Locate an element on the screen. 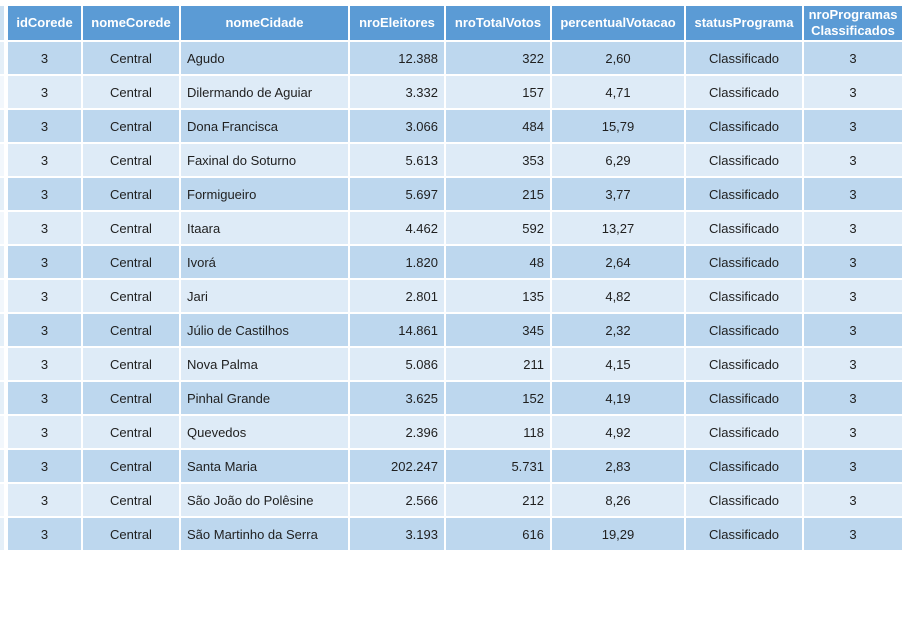  cell-nomeCidade: Ivorá is located at coordinates (264, 262).